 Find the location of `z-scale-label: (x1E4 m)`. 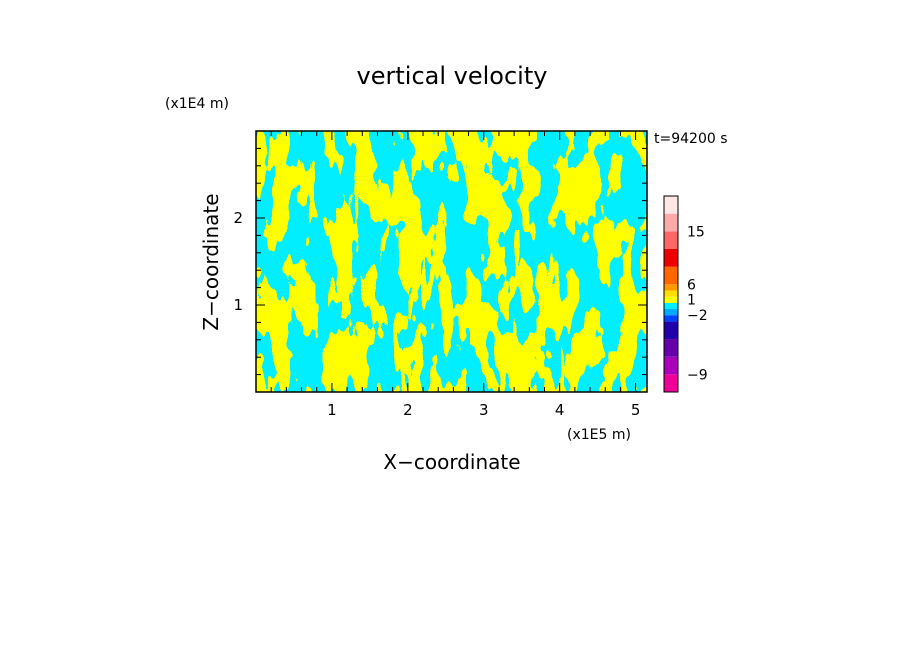

z-scale-label: (x1E4 m) is located at coordinates (197, 104).